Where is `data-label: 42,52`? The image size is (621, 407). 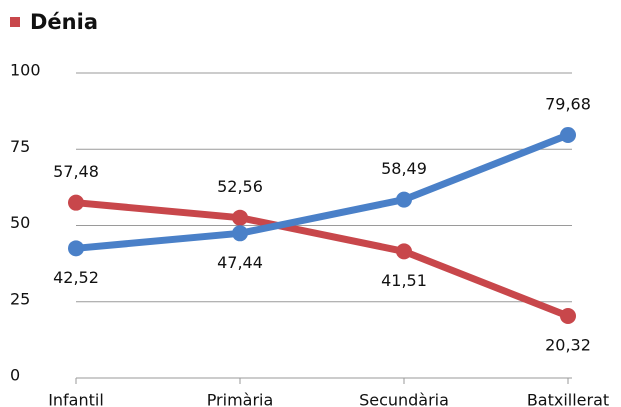
data-label: 42,52 is located at coordinates (76, 277).